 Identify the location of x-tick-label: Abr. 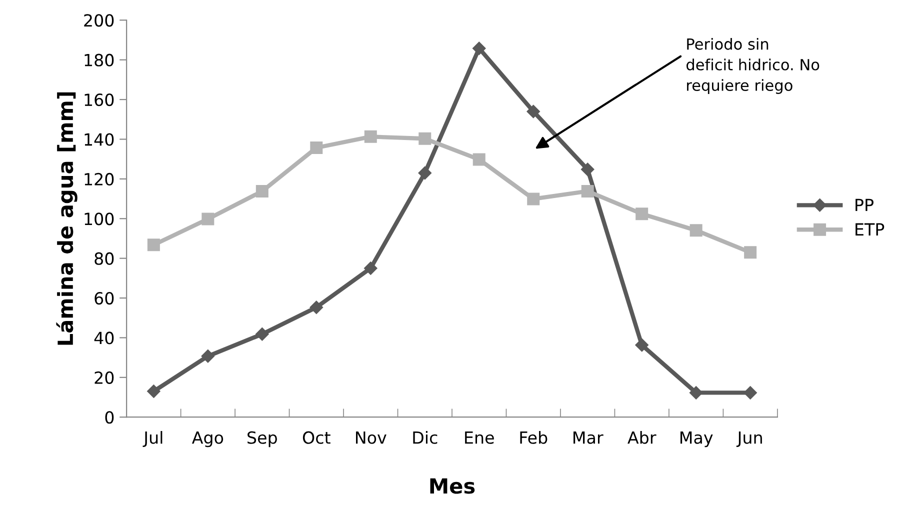
(642, 437).